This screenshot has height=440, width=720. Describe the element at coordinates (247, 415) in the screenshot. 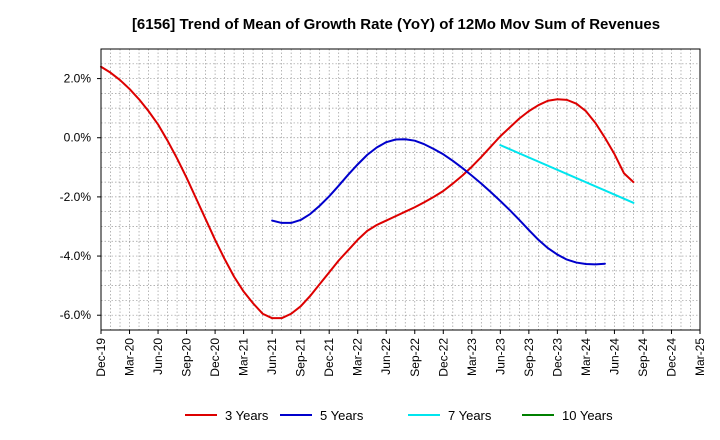

I see `legend-label-3-years: 3 Years` at that location.